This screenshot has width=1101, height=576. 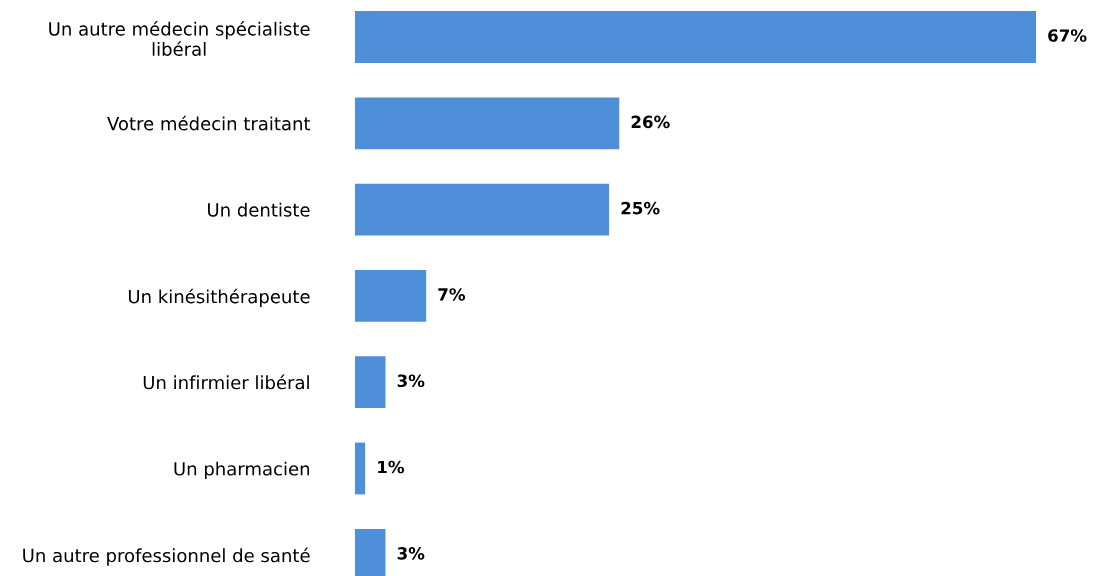 What do you see at coordinates (166, 556) in the screenshot?
I see `y-tick-label: Un autre professionnel de santé` at bounding box center [166, 556].